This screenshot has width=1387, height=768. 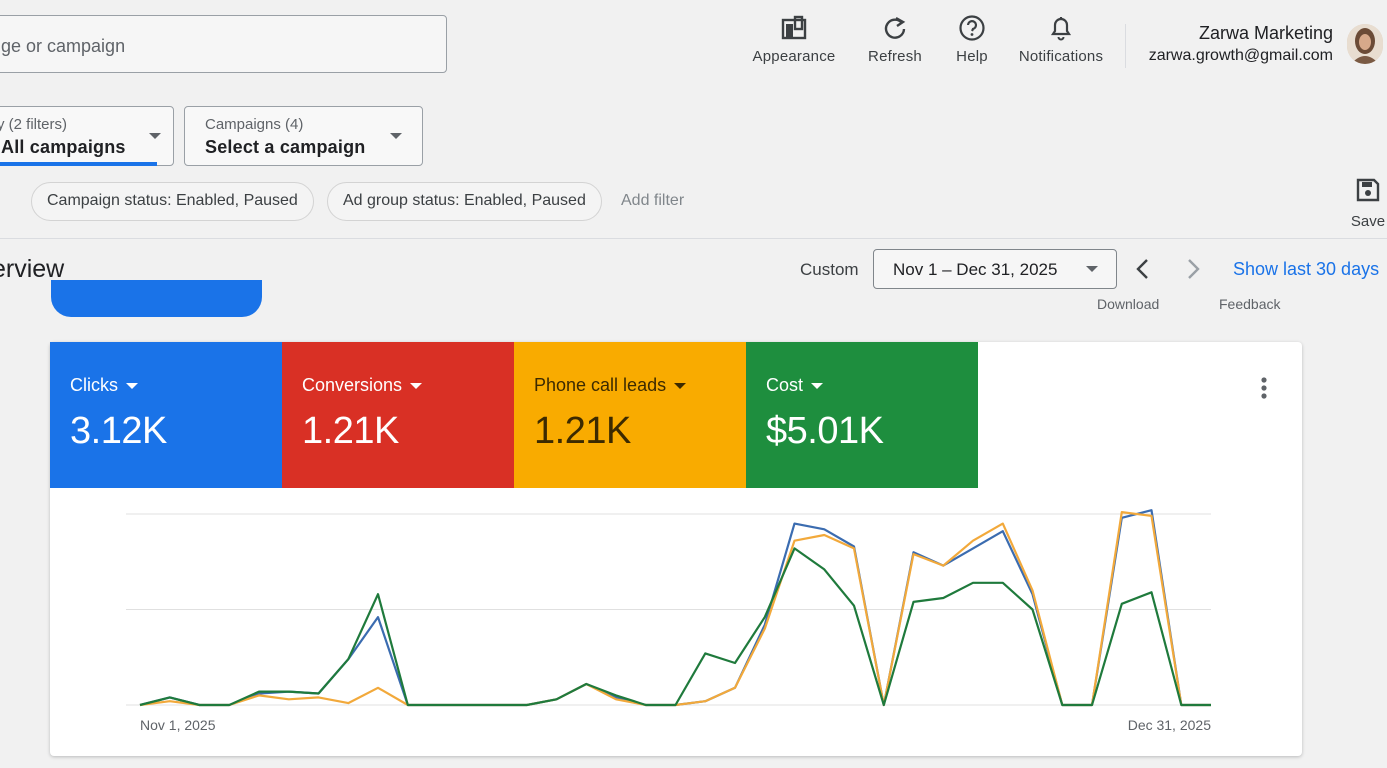 I want to click on metric-tile-conversions: Conversions 1.21K, so click(x=398, y=415).